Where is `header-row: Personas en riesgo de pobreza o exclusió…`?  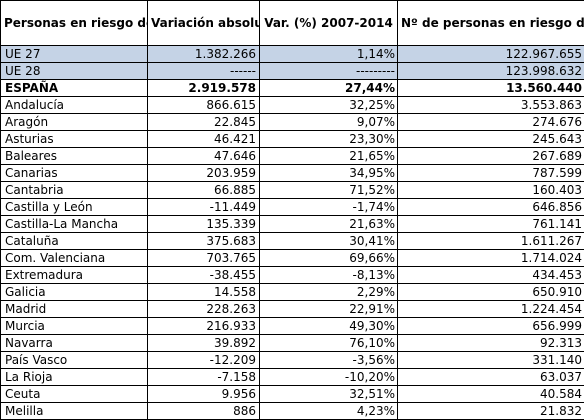 header-row: Personas en riesgo de pobreza o exclusió… is located at coordinates (292, 23).